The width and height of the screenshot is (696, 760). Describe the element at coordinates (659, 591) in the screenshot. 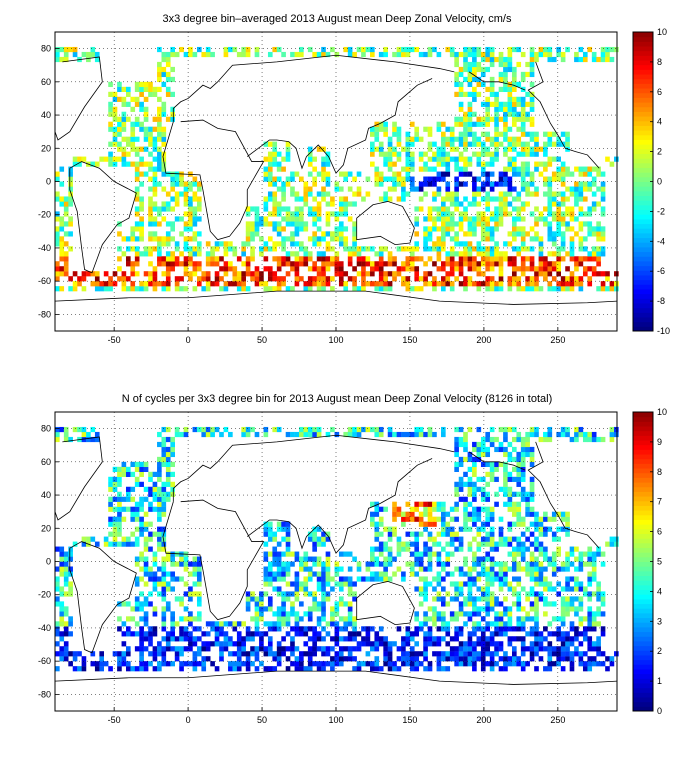

I see `colorbar-tick-label: 4` at that location.